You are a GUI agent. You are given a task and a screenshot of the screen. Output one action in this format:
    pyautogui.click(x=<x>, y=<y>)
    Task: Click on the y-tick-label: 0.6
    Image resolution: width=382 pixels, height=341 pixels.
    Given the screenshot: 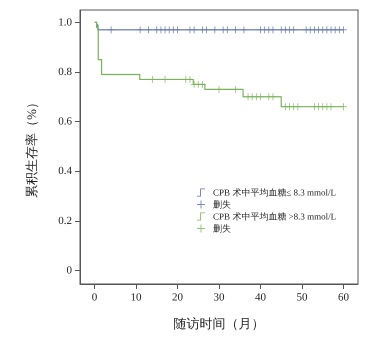 What is the action you would take?
    pyautogui.click(x=65, y=122)
    